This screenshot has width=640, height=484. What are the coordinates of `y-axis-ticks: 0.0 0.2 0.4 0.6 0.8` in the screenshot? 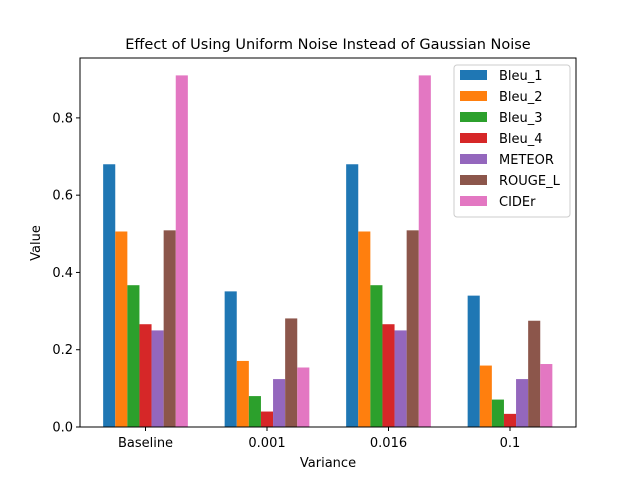 It's located at (66, 273).